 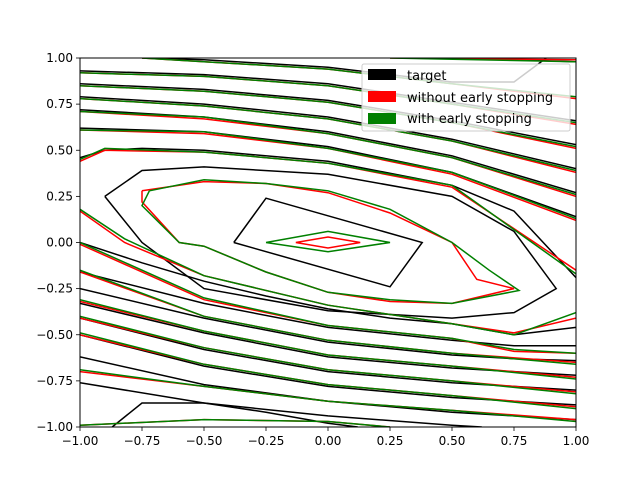 I want to click on legend-swatch-target, so click(x=382, y=74).